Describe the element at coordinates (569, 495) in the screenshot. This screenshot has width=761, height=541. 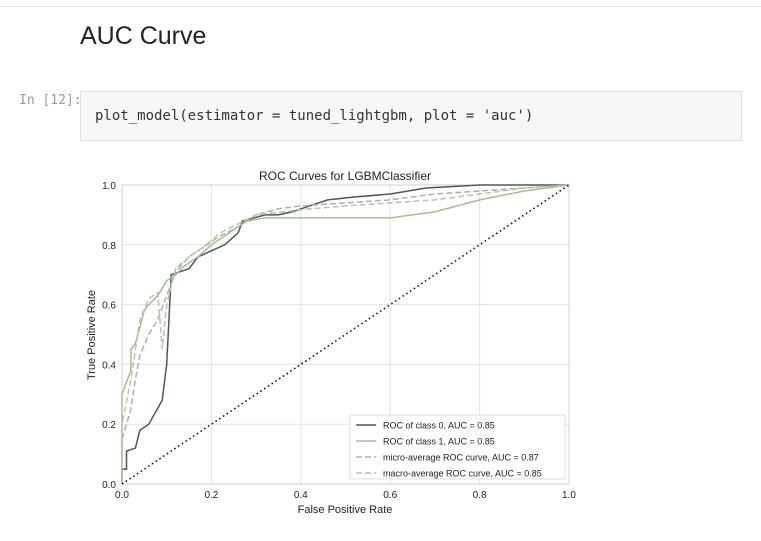
I see `x-tick-label: 1.0` at that location.